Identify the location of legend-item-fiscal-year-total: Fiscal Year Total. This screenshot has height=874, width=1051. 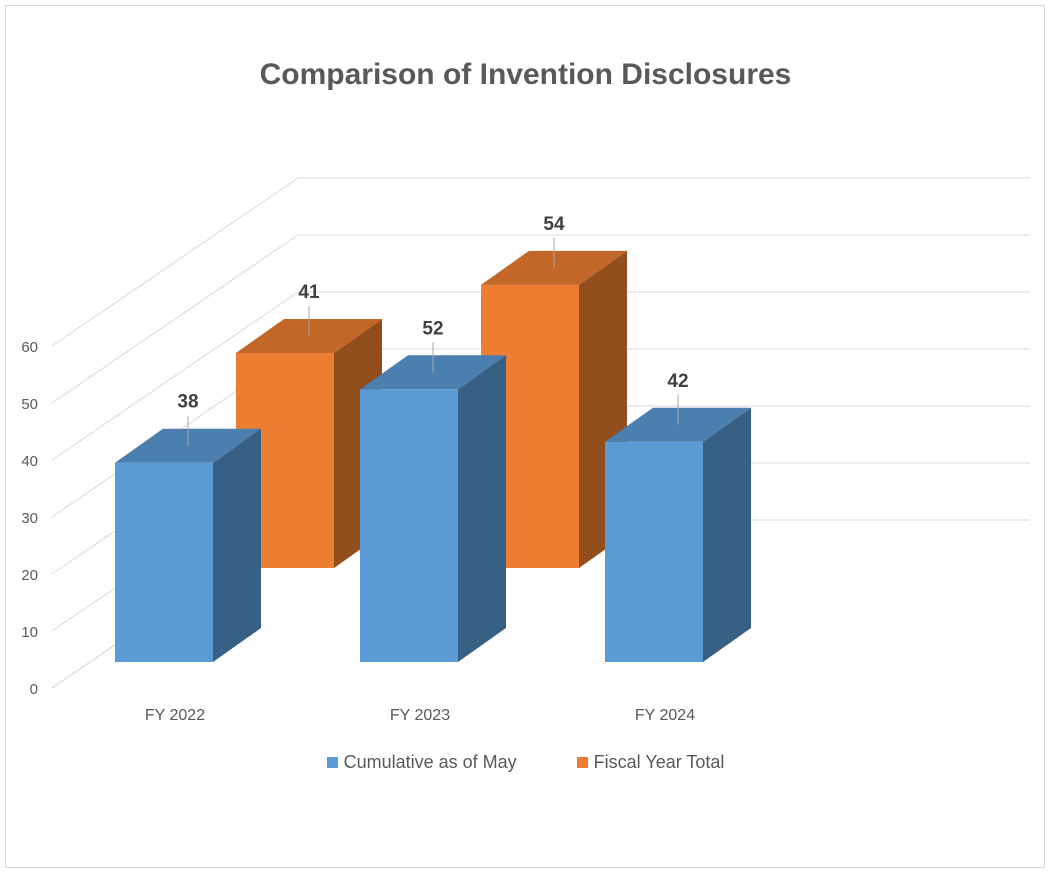
(650, 762).